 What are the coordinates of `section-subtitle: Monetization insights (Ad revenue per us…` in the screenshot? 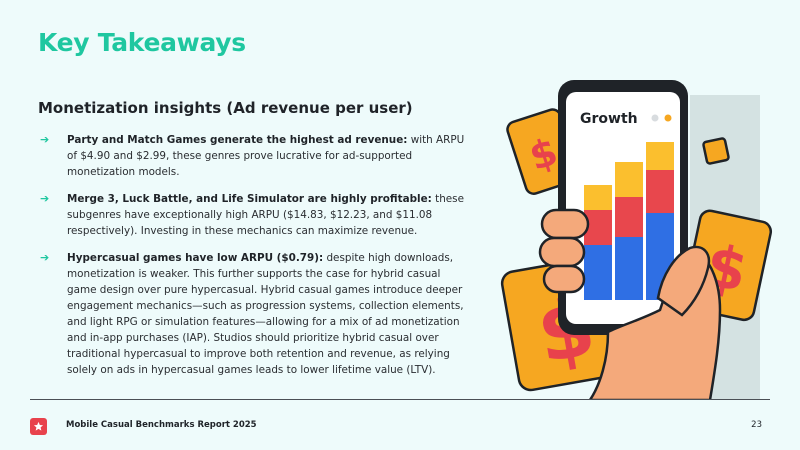 It's located at (225, 108).